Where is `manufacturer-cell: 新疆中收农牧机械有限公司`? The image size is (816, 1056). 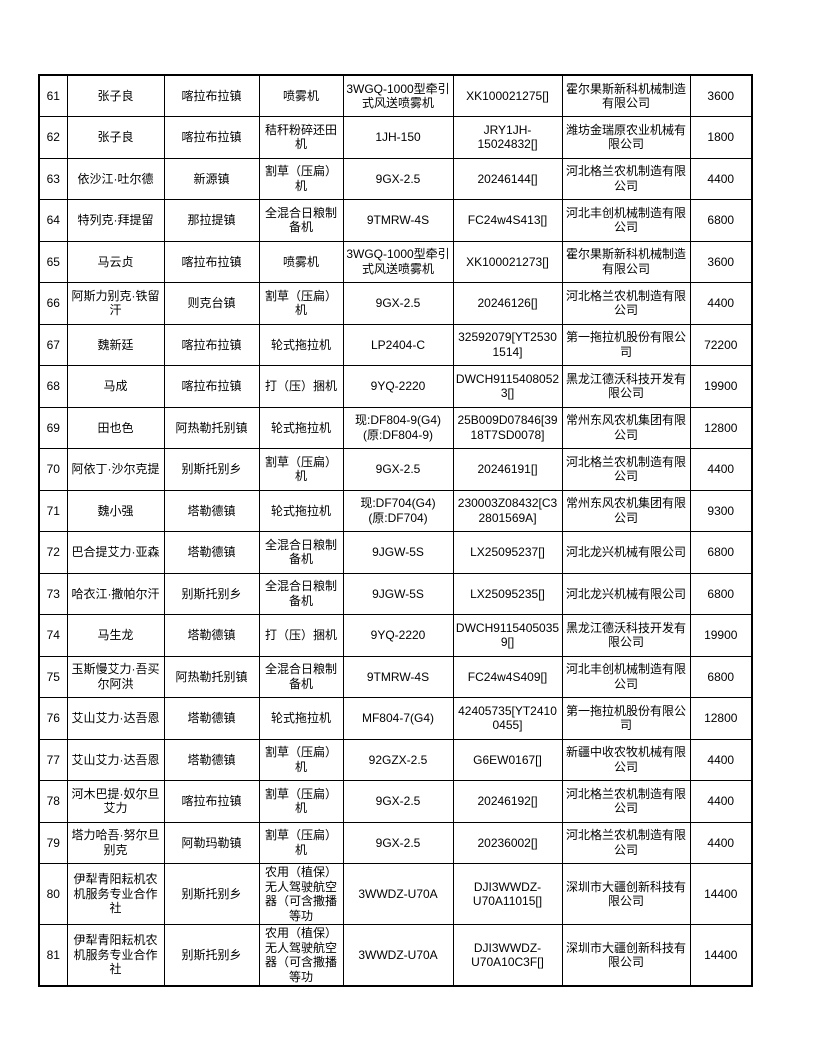 manufacturer-cell: 新疆中收农牧机械有限公司 is located at coordinates (626, 759).